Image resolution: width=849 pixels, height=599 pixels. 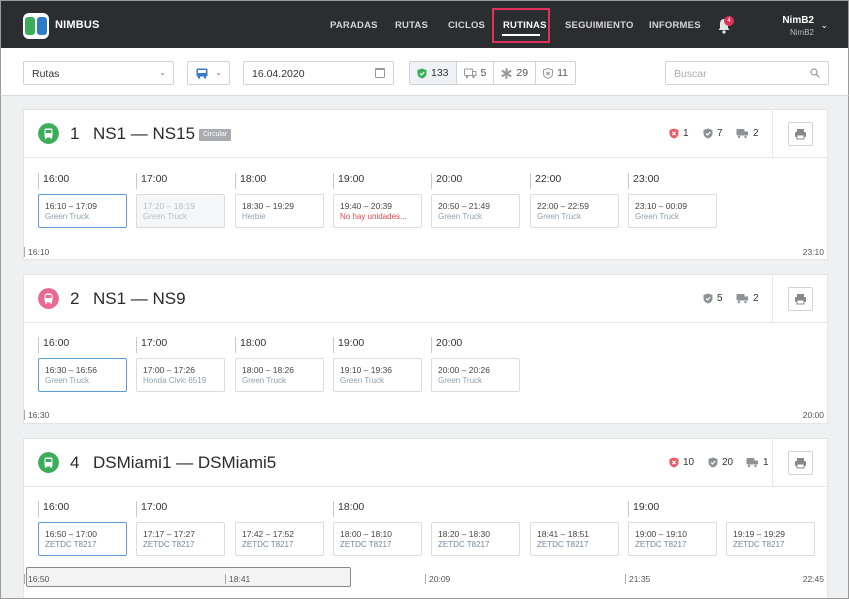 I want to click on calendar-icon, so click(x=380, y=73).